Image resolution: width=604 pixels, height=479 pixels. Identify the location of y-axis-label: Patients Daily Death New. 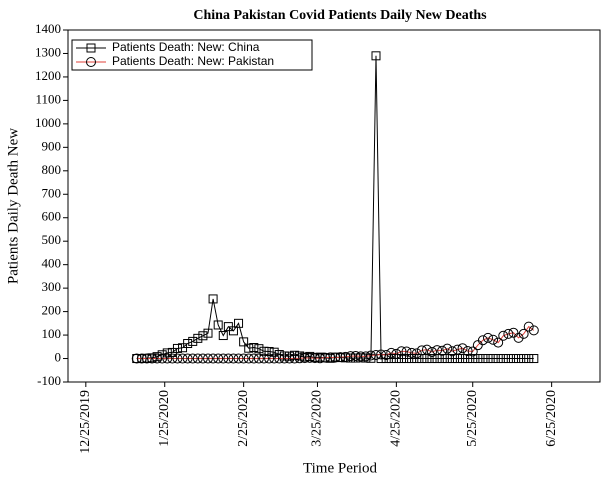
(13, 206).